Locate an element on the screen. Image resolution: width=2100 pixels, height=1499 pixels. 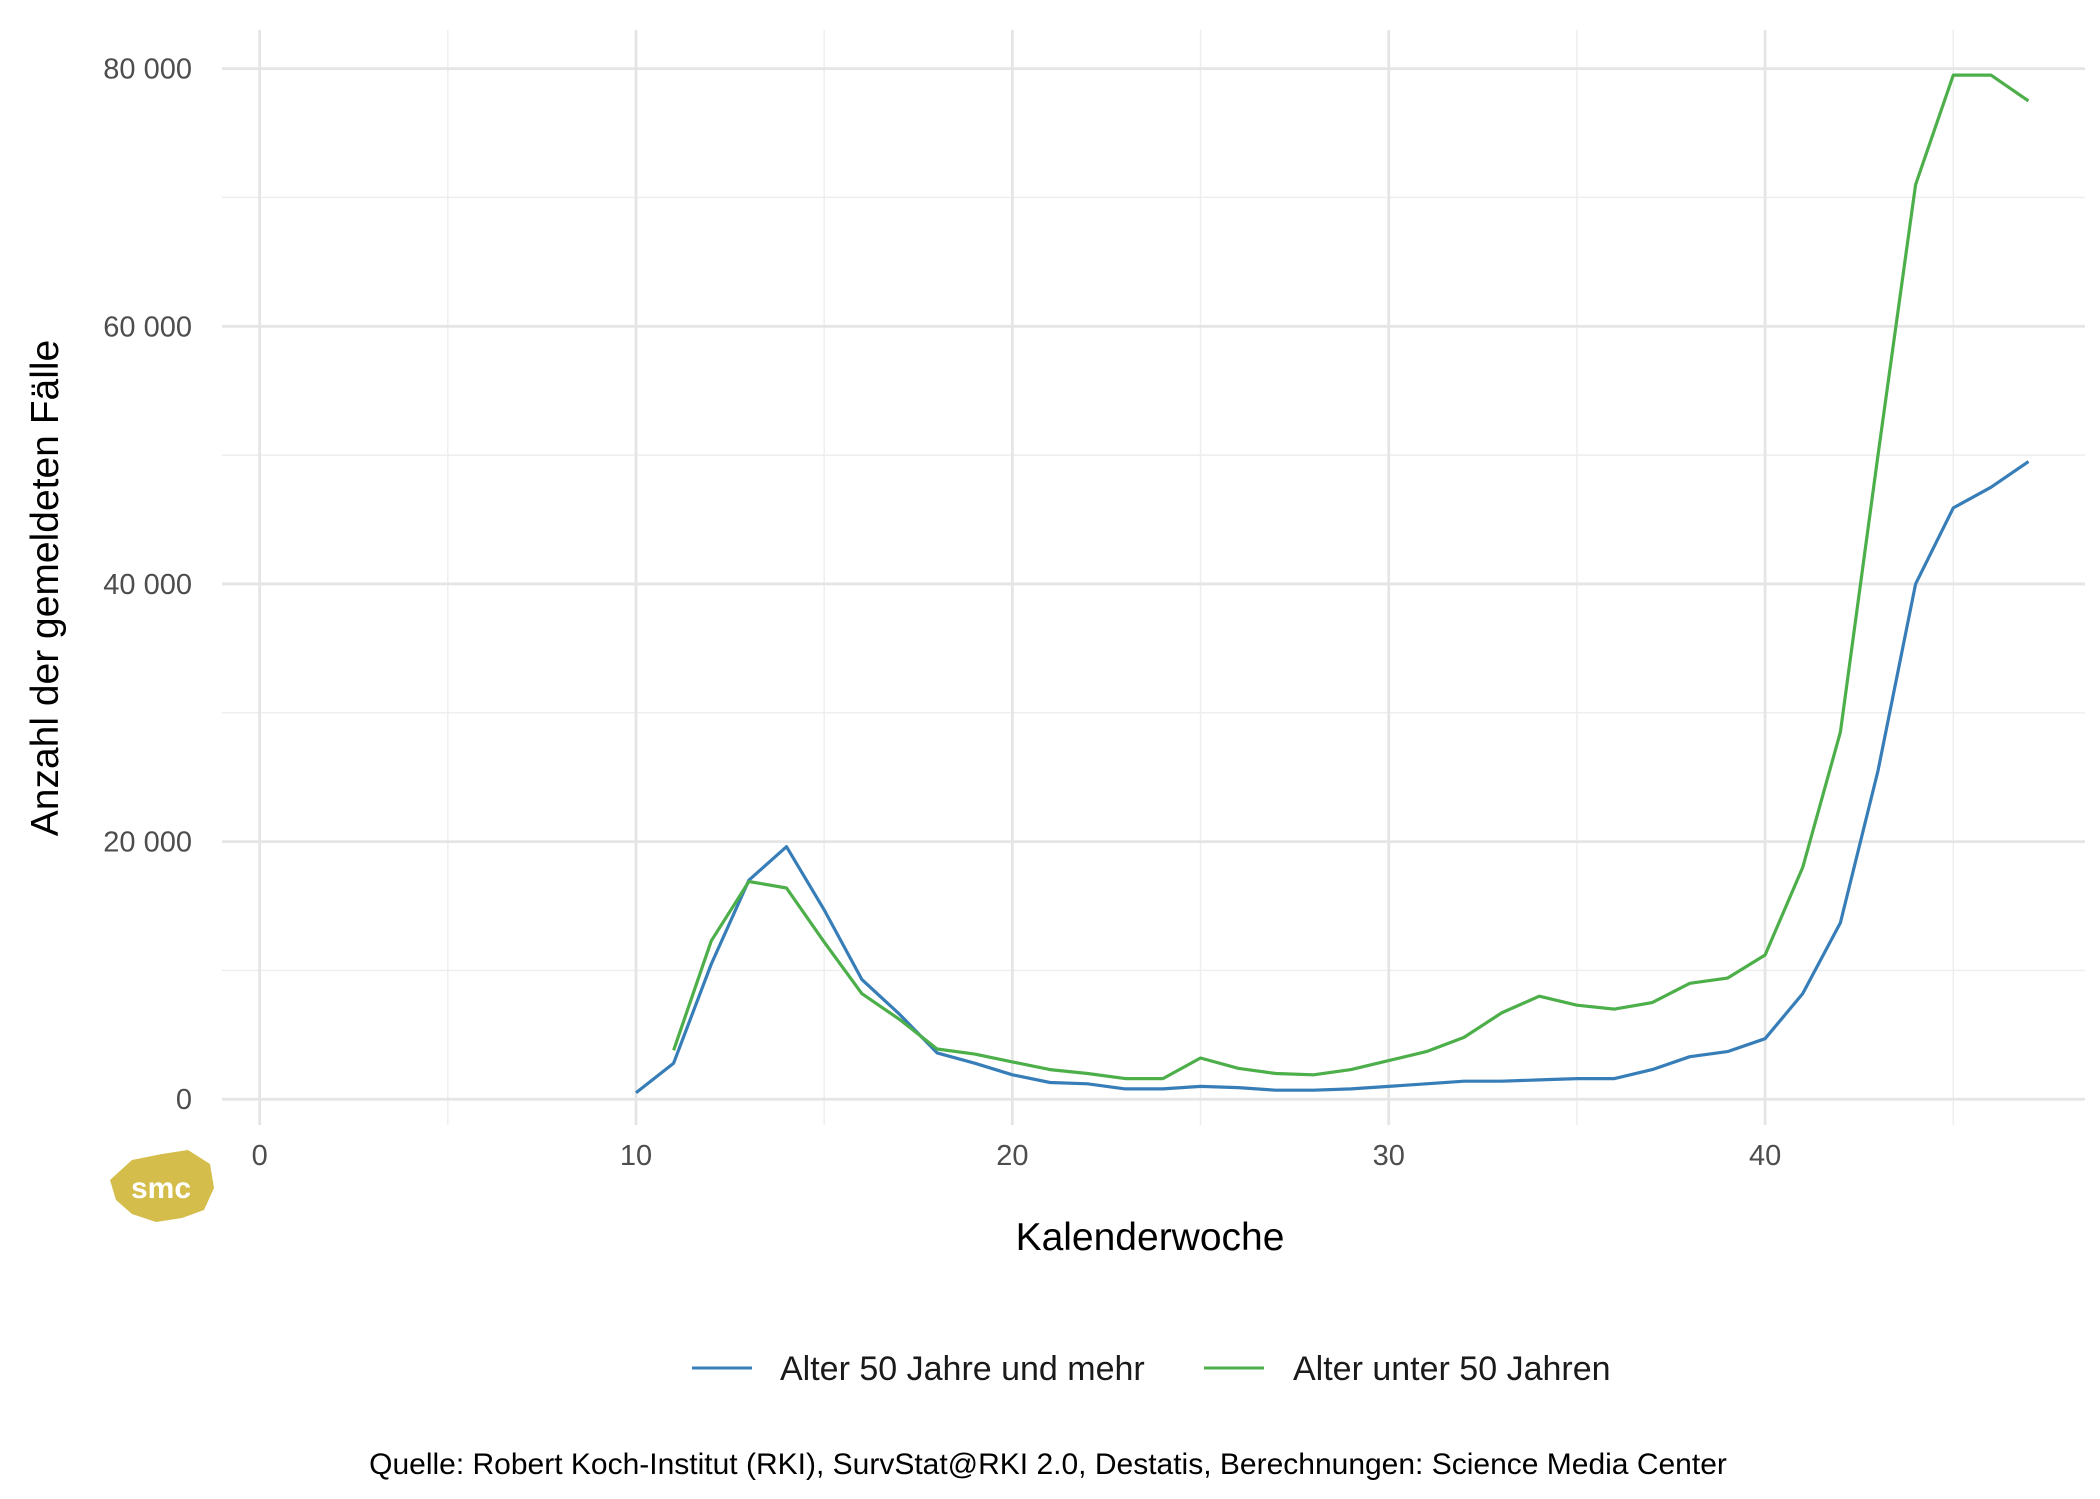
y-tick-label: 20 000 is located at coordinates (147, 843).